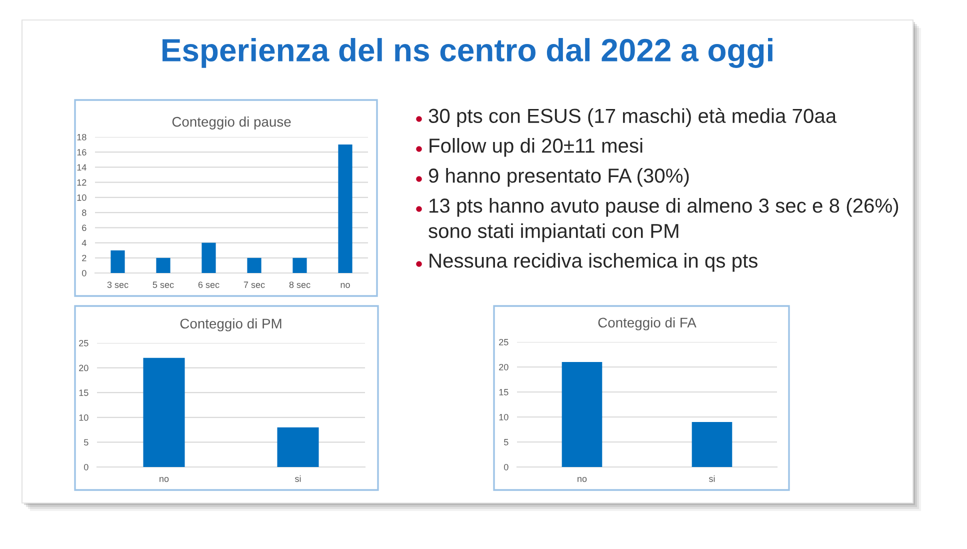  What do you see at coordinates (163, 285) in the screenshot?
I see `x-tick-label: 5 sec` at bounding box center [163, 285].